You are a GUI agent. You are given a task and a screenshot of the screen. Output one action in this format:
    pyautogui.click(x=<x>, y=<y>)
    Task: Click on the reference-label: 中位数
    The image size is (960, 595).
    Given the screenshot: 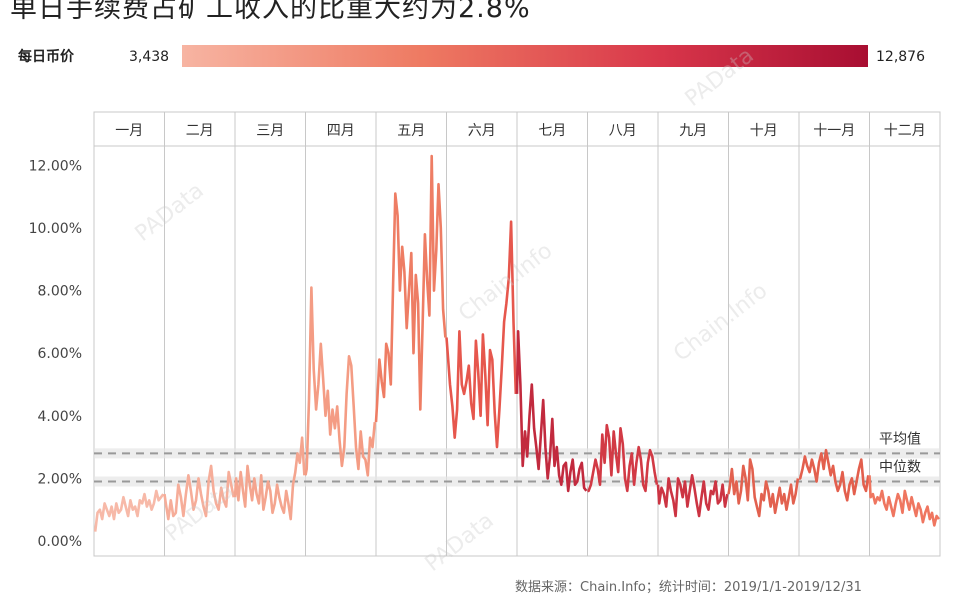 What is the action you would take?
    pyautogui.click(x=900, y=468)
    